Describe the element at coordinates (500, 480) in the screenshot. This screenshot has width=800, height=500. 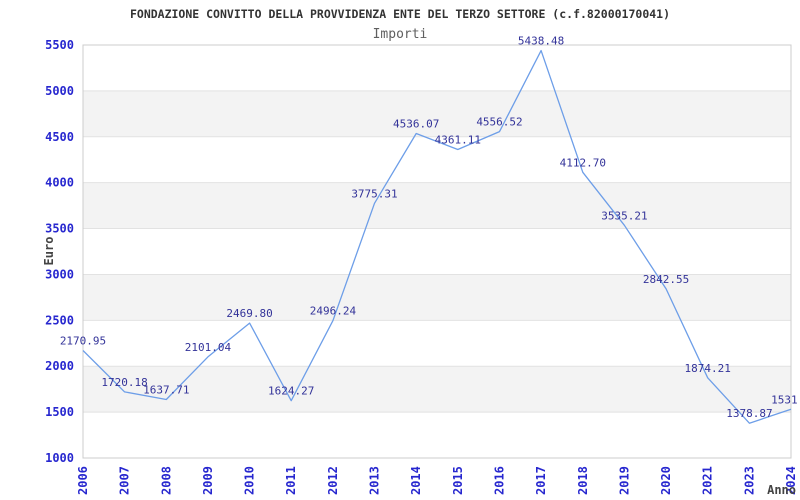
I see `x-tick-label: 2016` at that location.